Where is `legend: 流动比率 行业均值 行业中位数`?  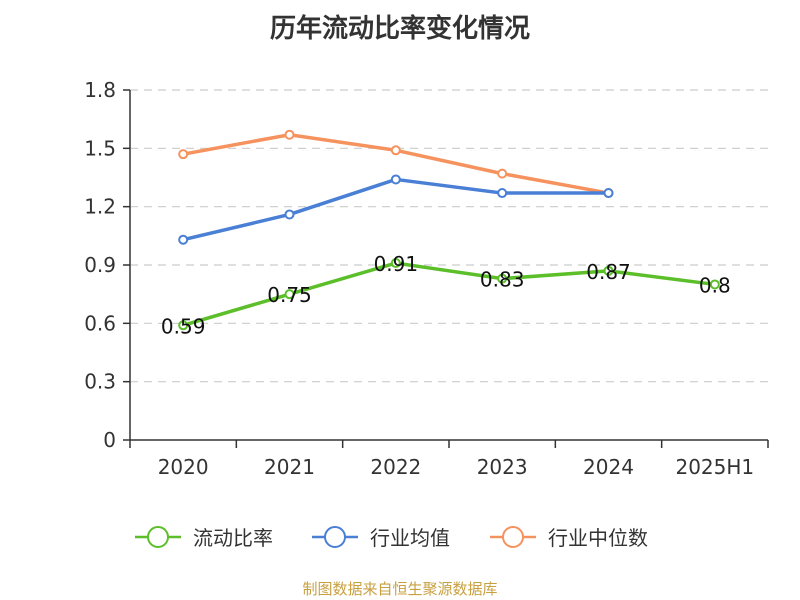 legend: 流动比率 行业均值 行业中位数 is located at coordinates (391, 538).